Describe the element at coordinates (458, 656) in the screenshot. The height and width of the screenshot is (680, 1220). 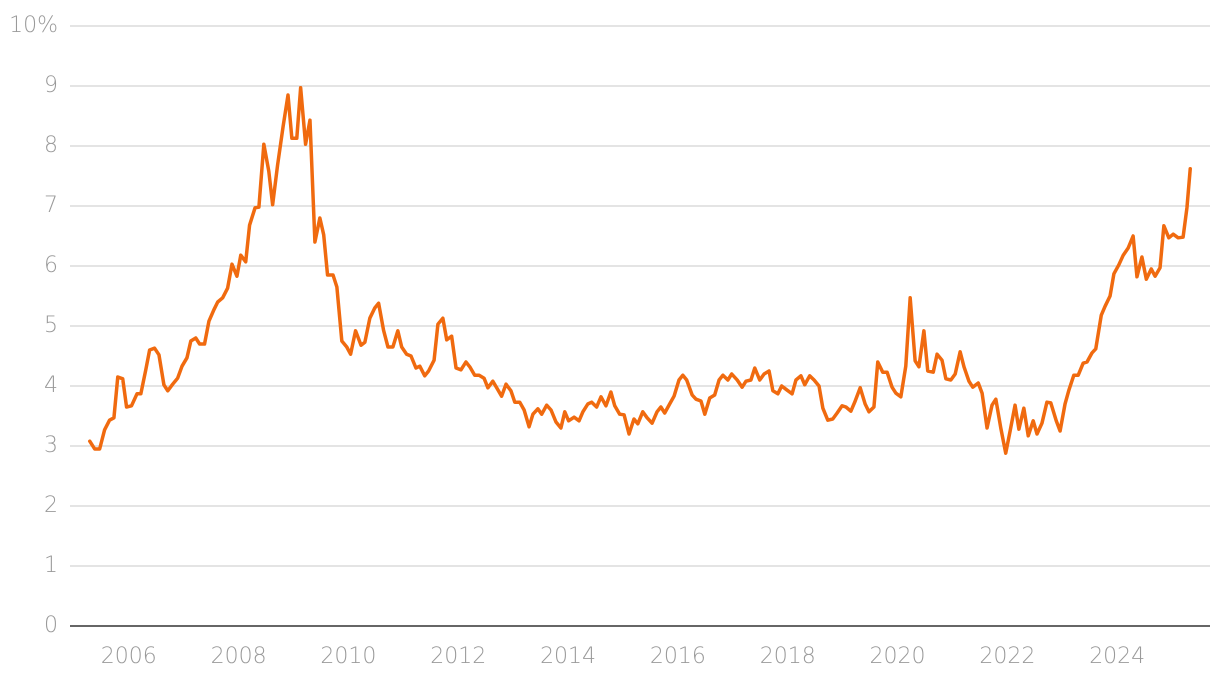
I see `x-tick-label: 2012` at that location.